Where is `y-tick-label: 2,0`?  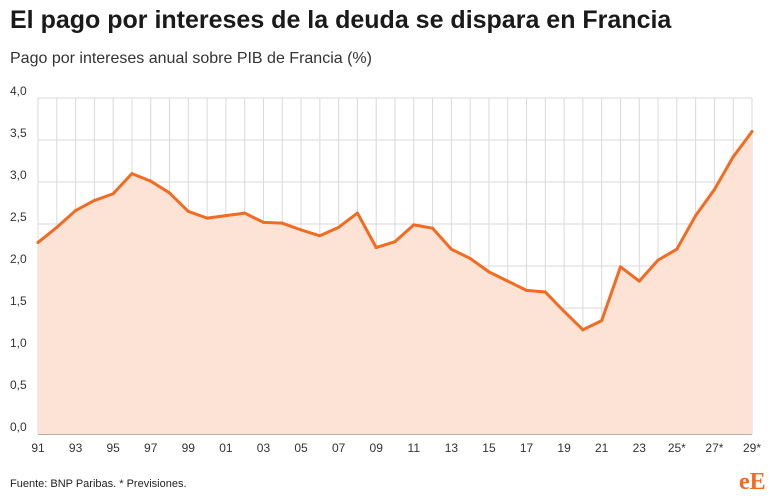 y-tick-label: 2,0 is located at coordinates (18, 259).